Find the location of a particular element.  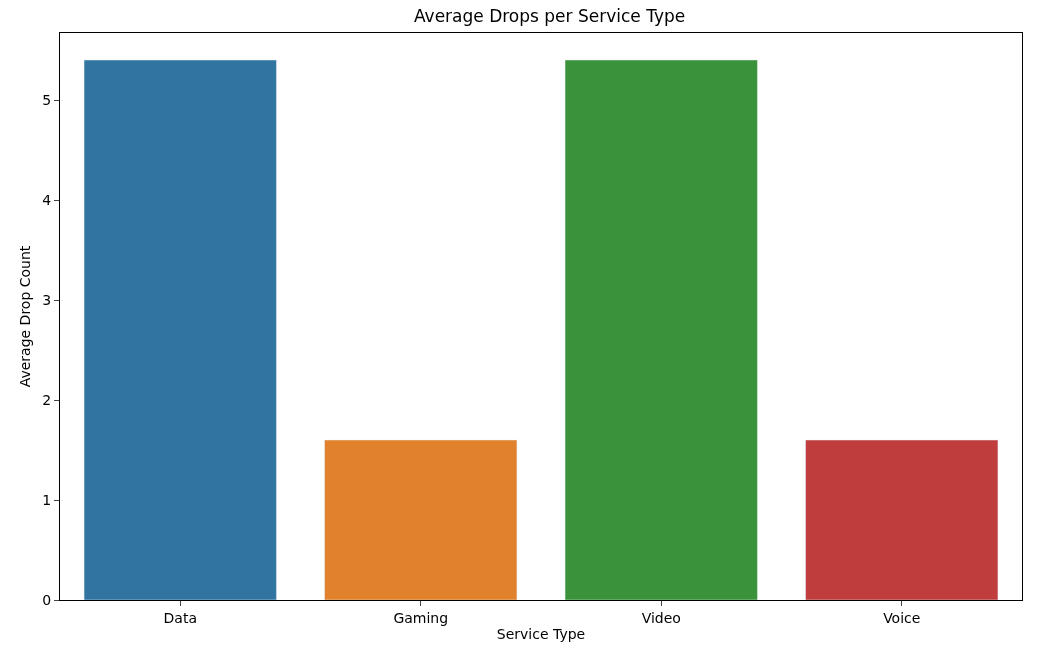

y-tick-label: 0 is located at coordinates (47, 599).